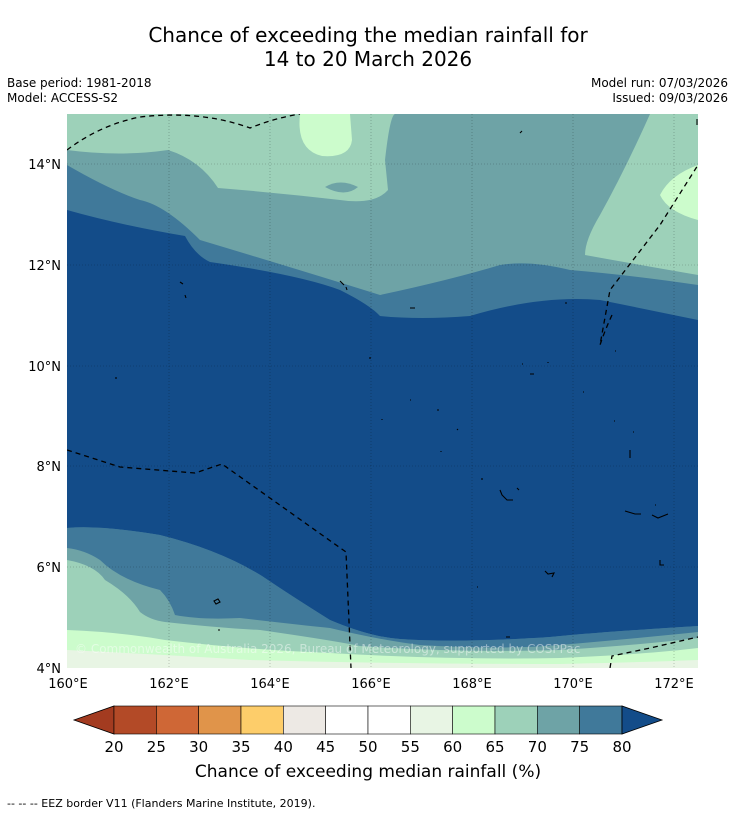 This screenshot has height=816, width=736. I want to click on colorbar-body: 20 25 30 35 40 45 50 55 60 65 70 75 80, so click(368, 730).